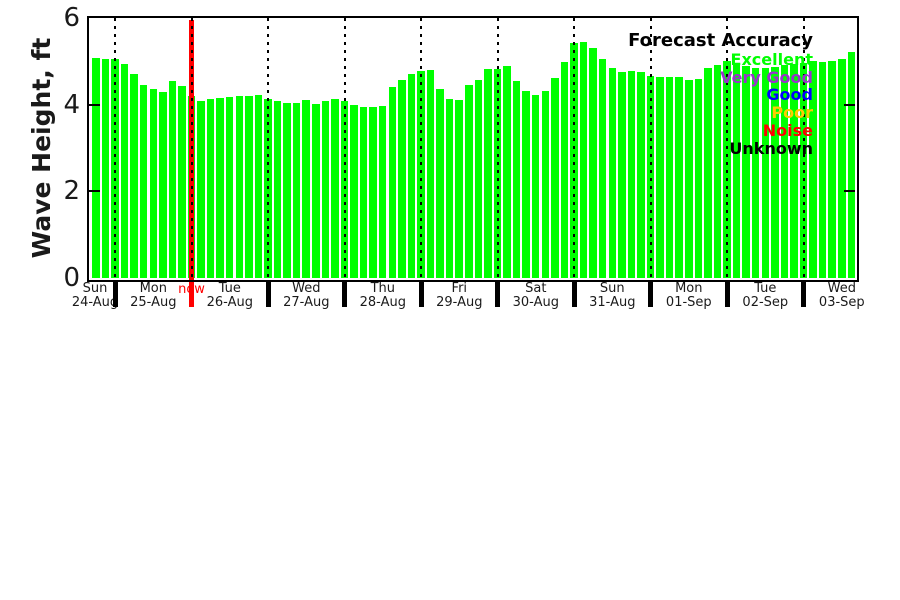 The width and height of the screenshot is (900, 600). What do you see at coordinates (459, 288) in the screenshot?
I see `day-name: Fri` at bounding box center [459, 288].